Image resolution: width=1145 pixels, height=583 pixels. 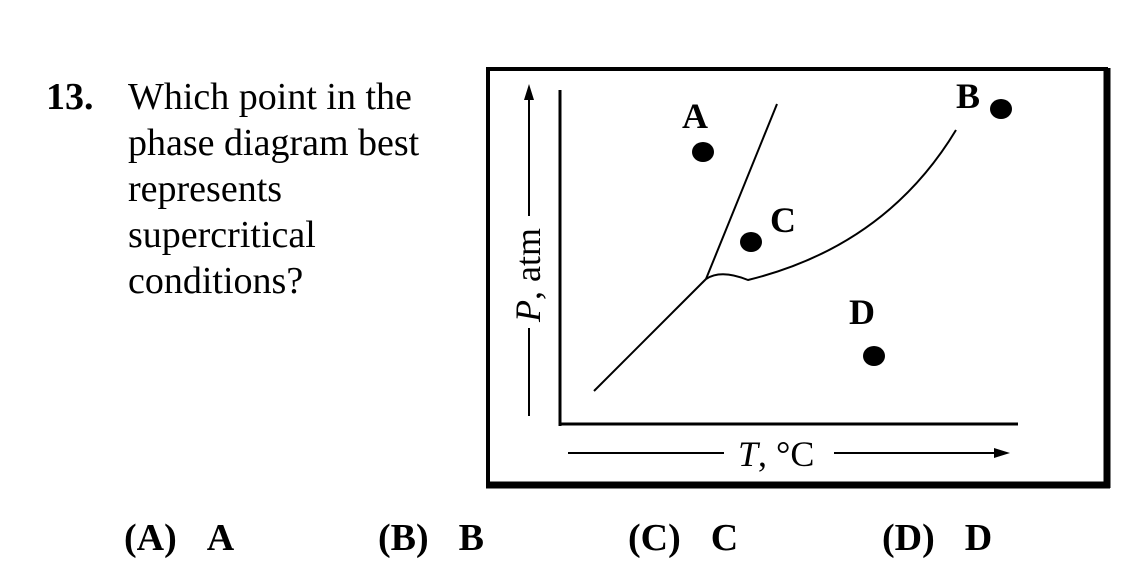 I want to click on solid-liquid-boundary, so click(x=741, y=191).